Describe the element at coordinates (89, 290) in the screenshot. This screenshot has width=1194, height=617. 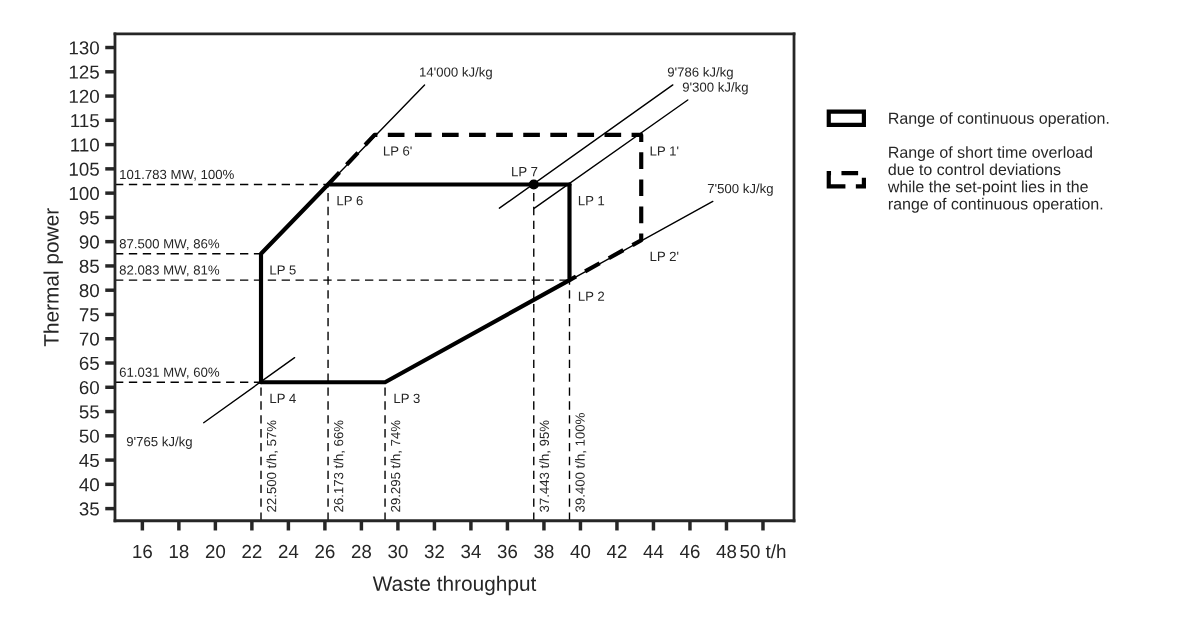
I see `y-tick-label: 80` at that location.